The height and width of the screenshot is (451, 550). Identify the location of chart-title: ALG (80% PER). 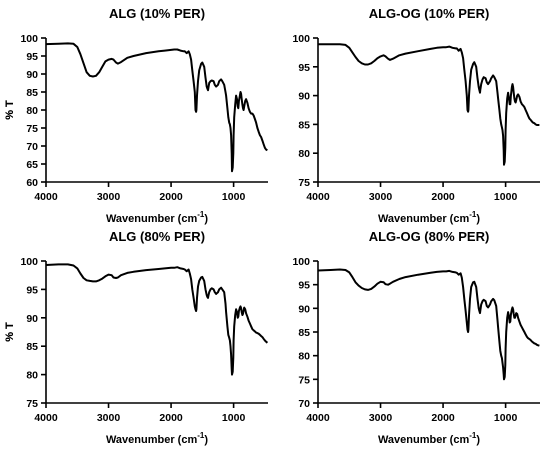
(157, 236).